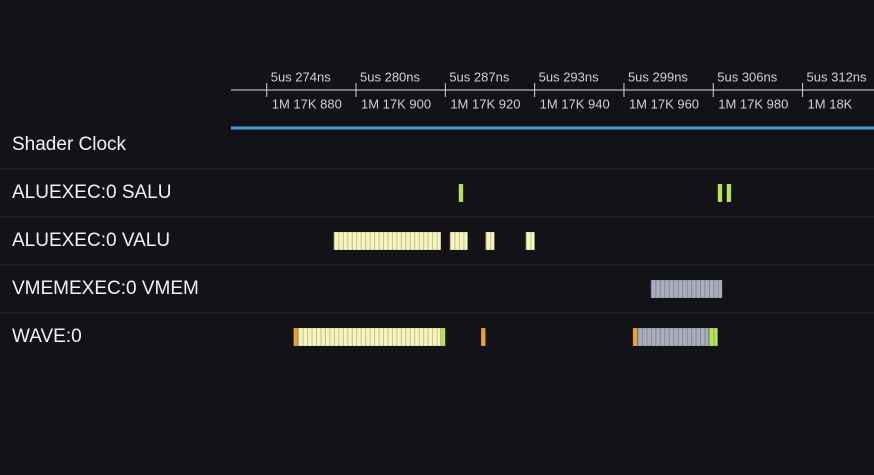  What do you see at coordinates (69, 144) in the screenshot?
I see `row-label: Shader Clock` at bounding box center [69, 144].